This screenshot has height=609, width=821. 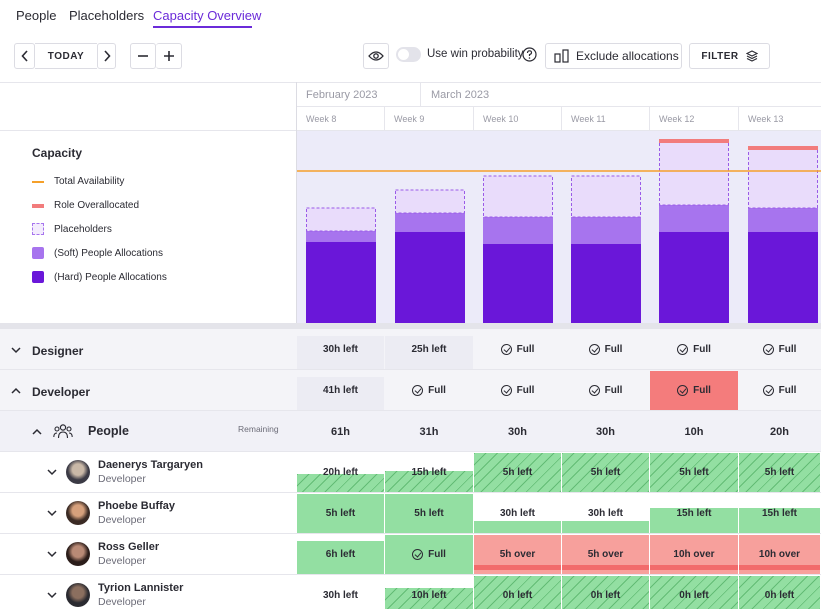 What do you see at coordinates (408, 54) in the screenshot?
I see `win-probability-toggle` at bounding box center [408, 54].